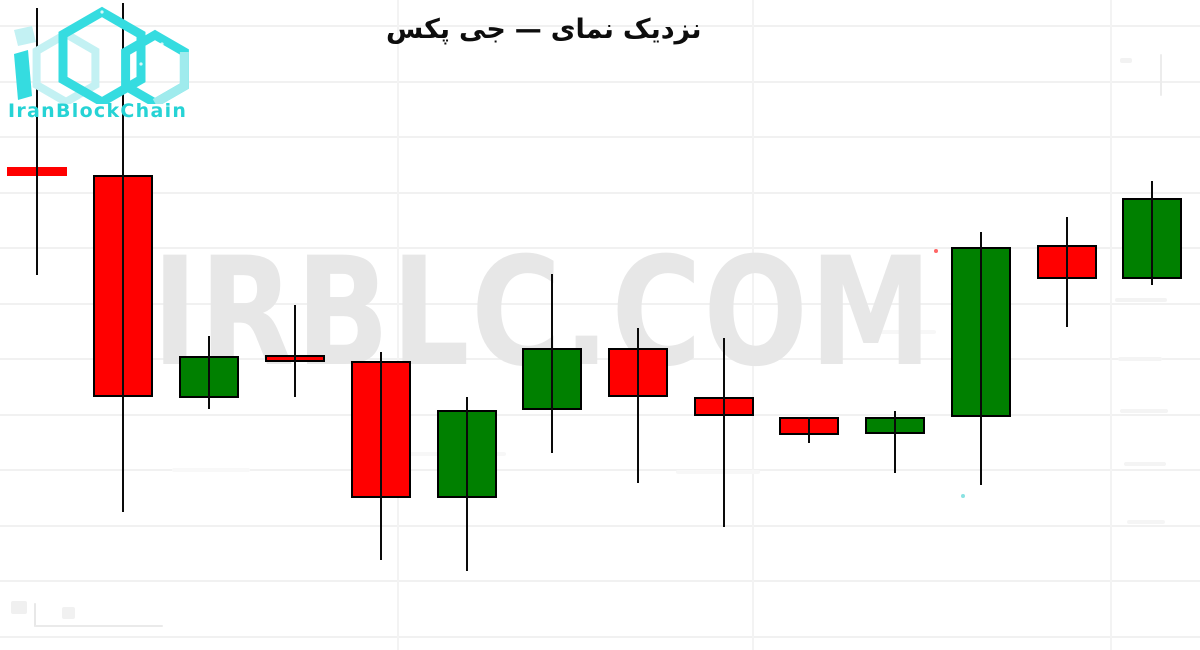 This screenshot has height=650, width=1200. What do you see at coordinates (482, 29) in the screenshot?
I see `title-word: جی` at bounding box center [482, 29].